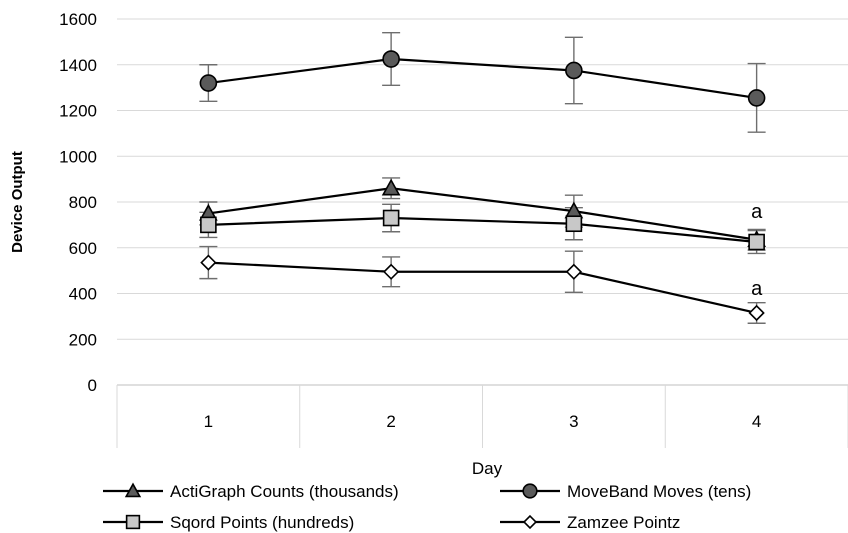 This screenshot has width=848, height=533. I want to click on legend-label: MoveBand Moves (tens), so click(659, 491).